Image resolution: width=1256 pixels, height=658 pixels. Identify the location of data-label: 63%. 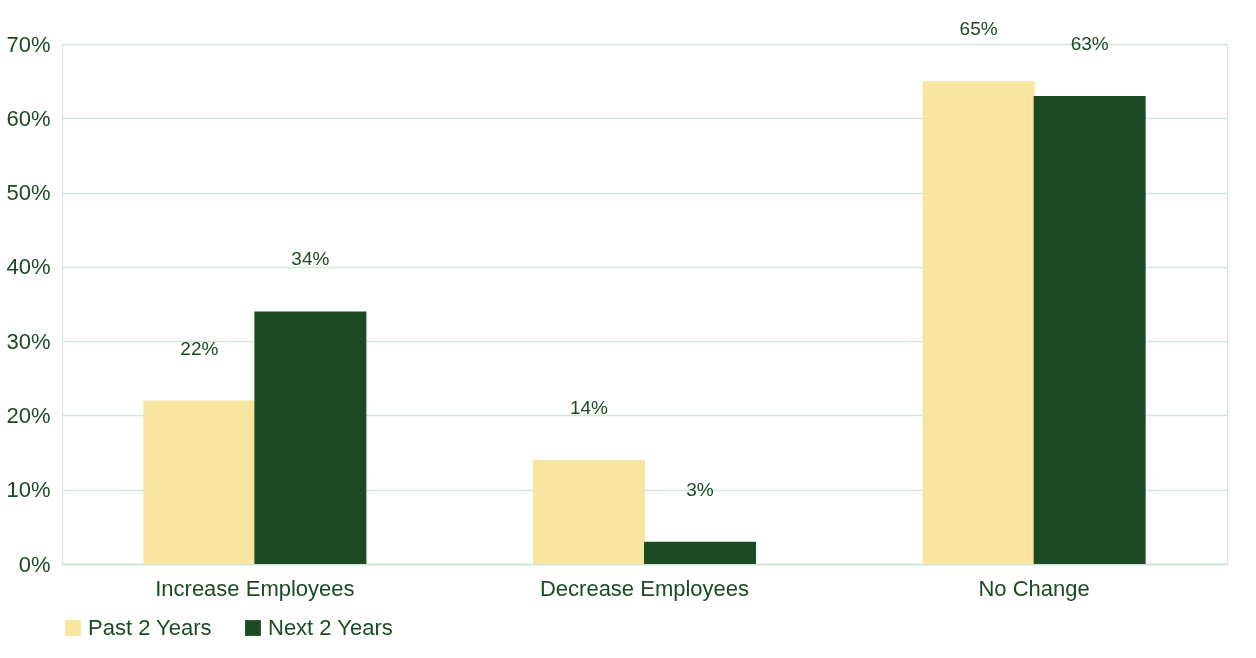
(1089, 43).